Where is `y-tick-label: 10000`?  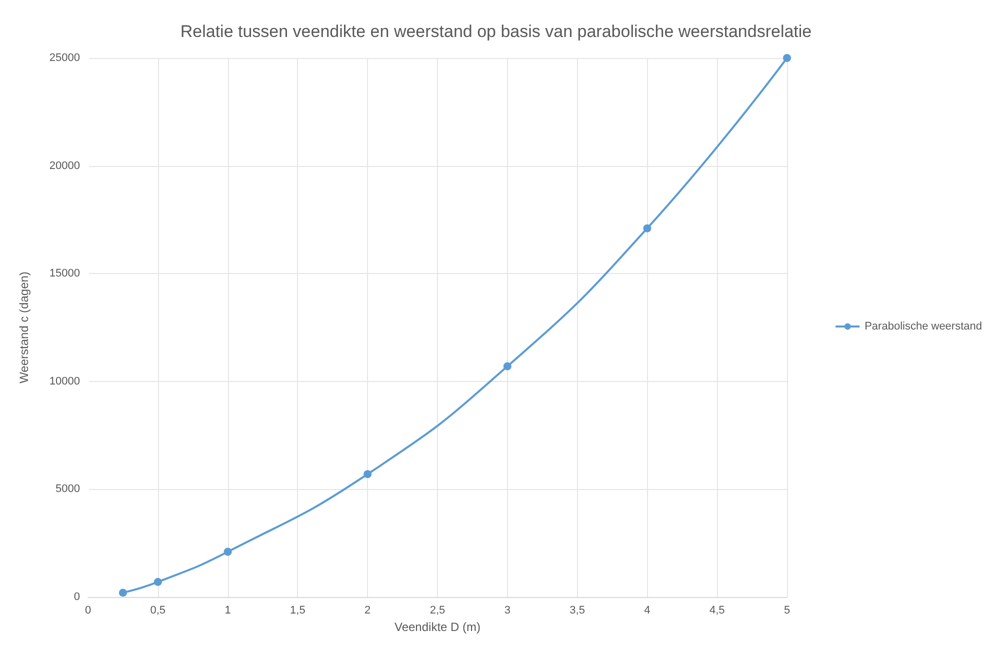
y-tick-label: 10000 is located at coordinates (64, 381).